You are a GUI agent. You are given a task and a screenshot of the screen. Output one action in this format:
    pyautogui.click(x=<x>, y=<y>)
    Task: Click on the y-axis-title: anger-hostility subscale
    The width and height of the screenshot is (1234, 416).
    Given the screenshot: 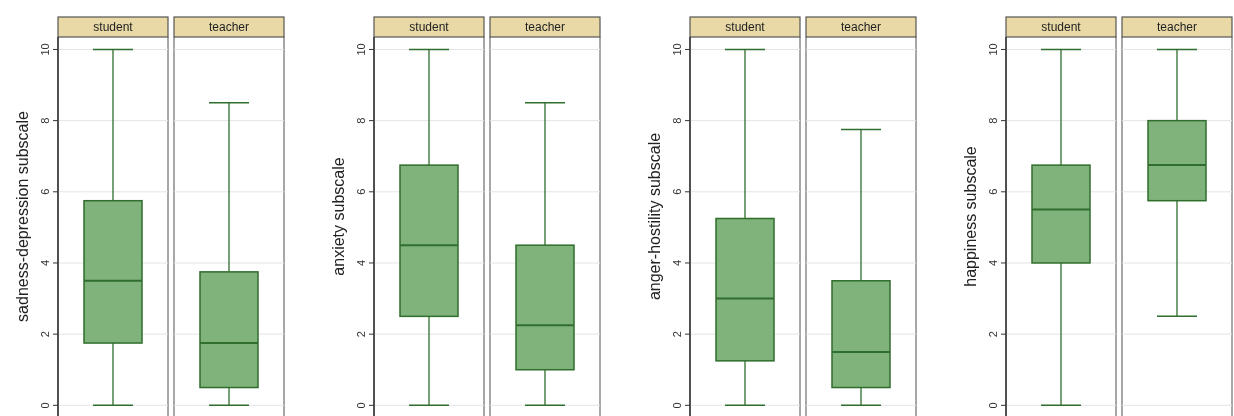 What is the action you would take?
    pyautogui.click(x=654, y=216)
    